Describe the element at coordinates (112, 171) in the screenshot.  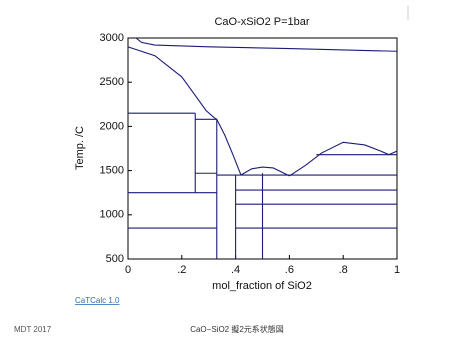
I see `y-tick-label: 1500` at that location.